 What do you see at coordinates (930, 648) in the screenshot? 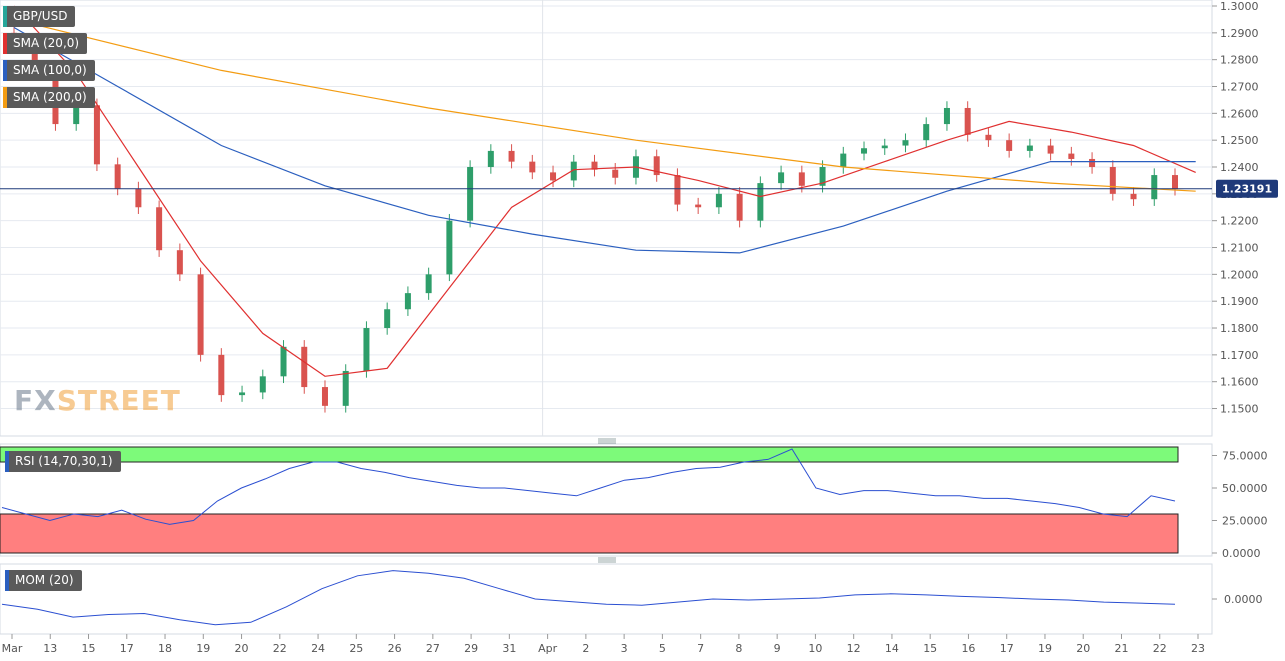
I see `x-tick-label: 15` at bounding box center [930, 648].